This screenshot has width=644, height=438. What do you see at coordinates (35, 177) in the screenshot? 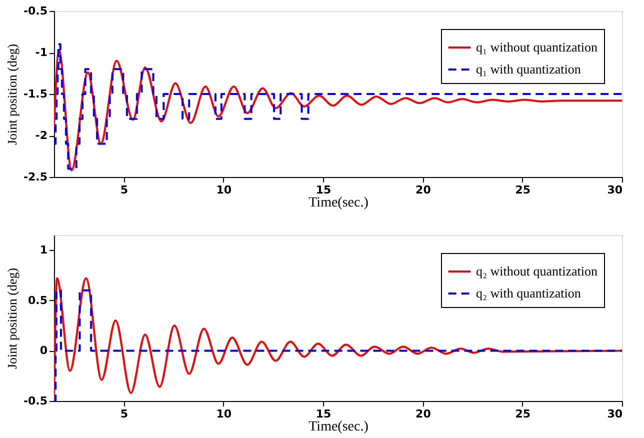
I see `y-tick-label: -2.5` at bounding box center [35, 177].